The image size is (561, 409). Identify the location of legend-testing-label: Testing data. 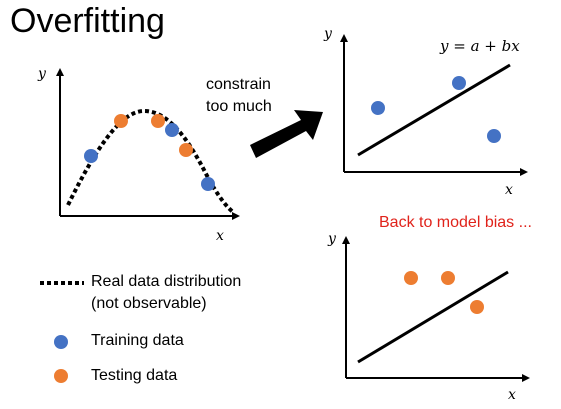
(134, 375).